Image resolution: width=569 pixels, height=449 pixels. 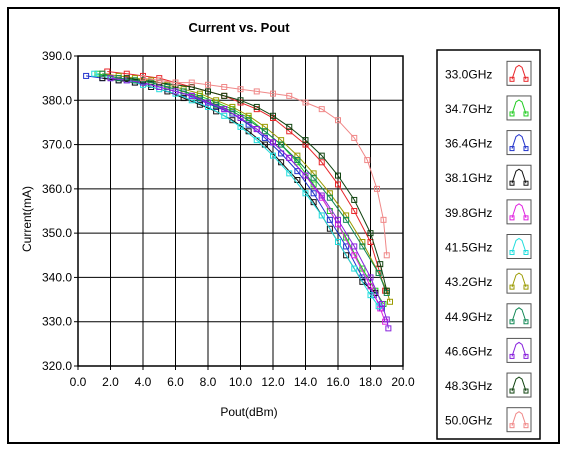 What do you see at coordinates (57, 277) in the screenshot?
I see `y-tick-label: 340.0` at bounding box center [57, 277].